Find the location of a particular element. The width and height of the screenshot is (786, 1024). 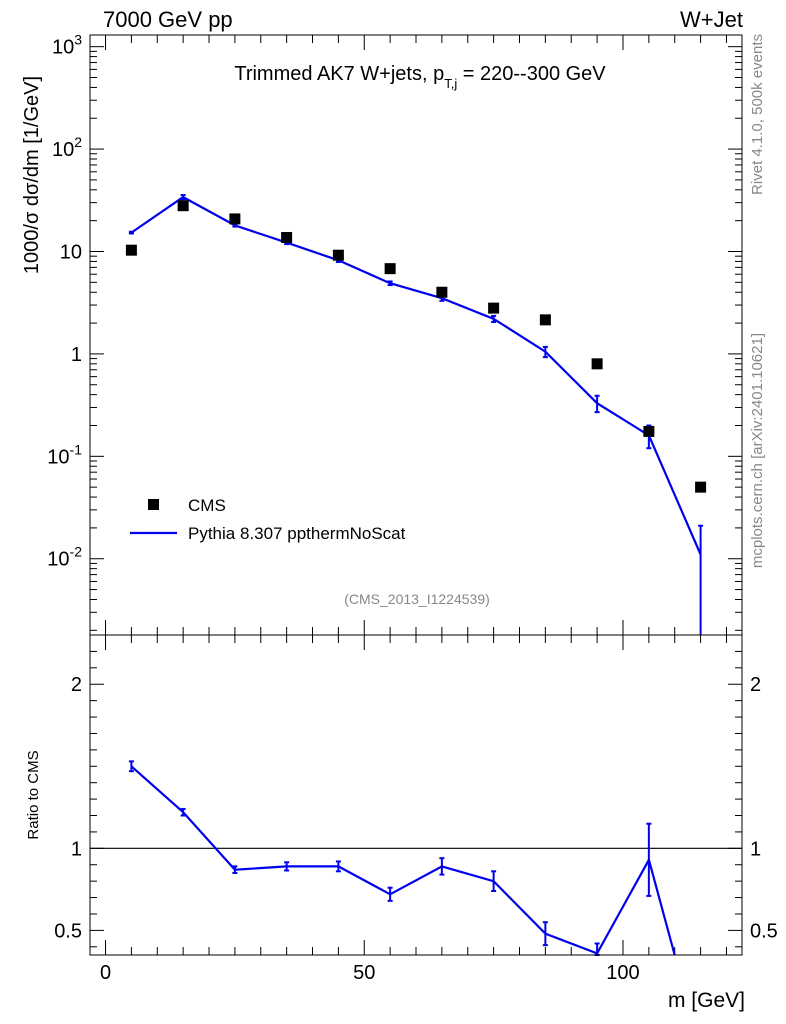

header-left: 7000 GeV pp is located at coordinates (168, 19).